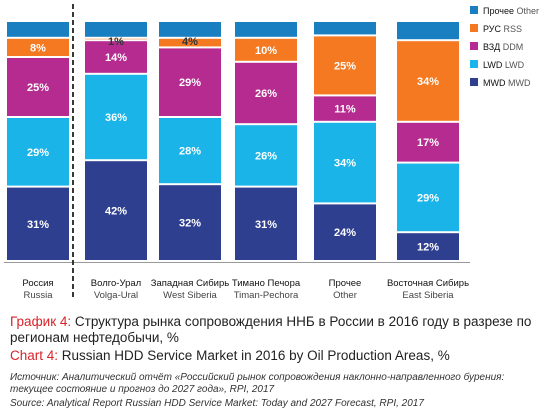  I want to click on bar-value-label: 14%, so click(116, 58).